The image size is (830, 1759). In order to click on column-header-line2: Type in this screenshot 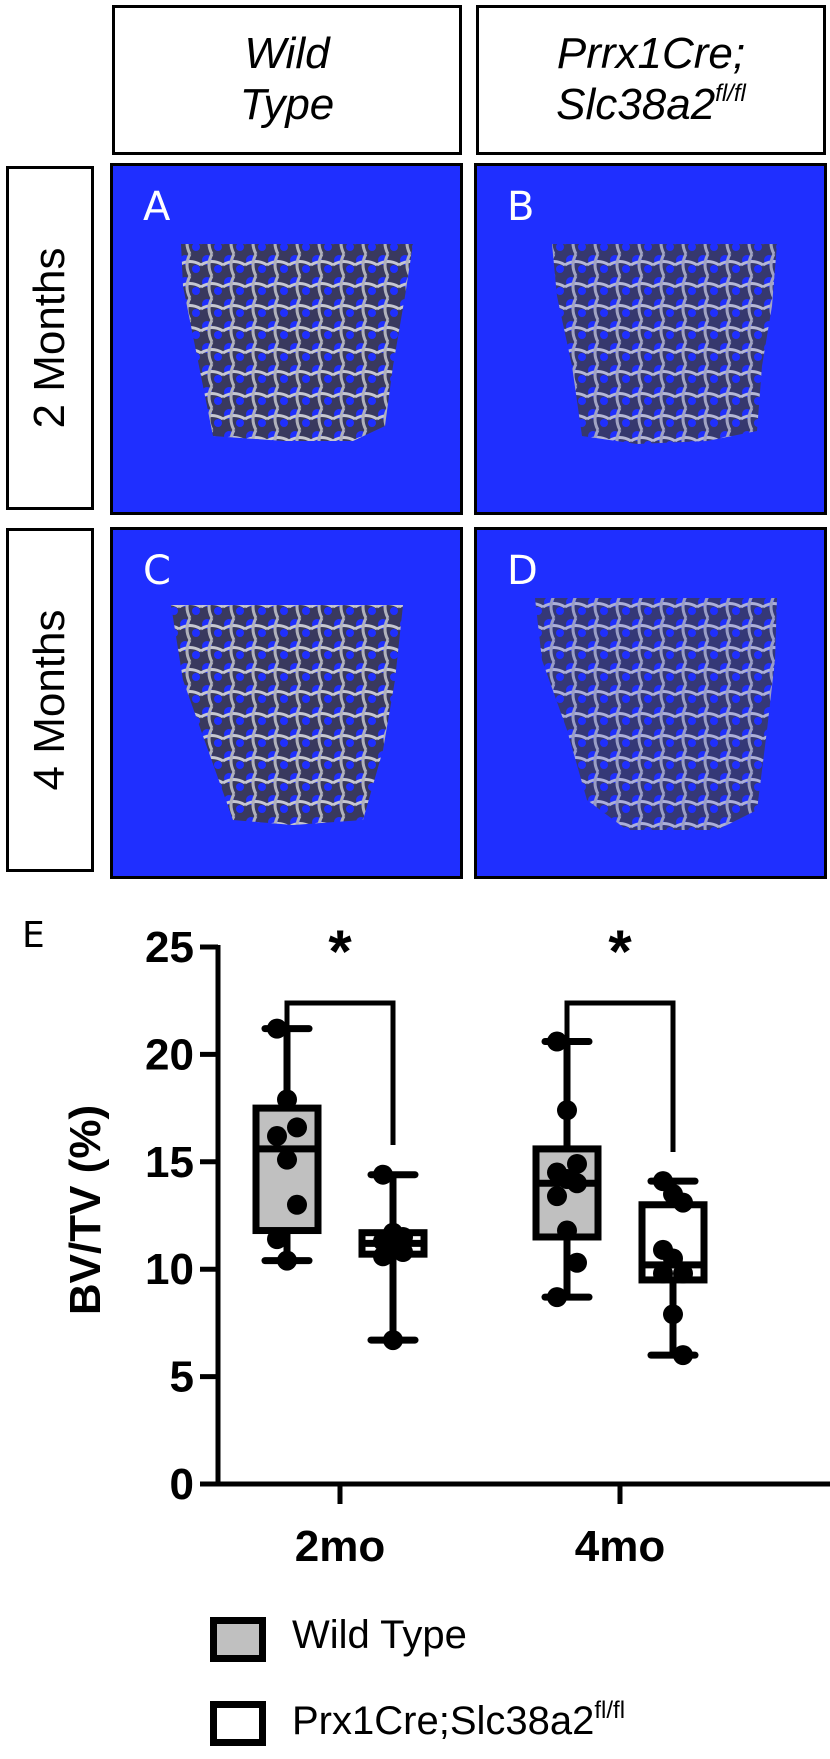, I will do `click(287, 104)`.